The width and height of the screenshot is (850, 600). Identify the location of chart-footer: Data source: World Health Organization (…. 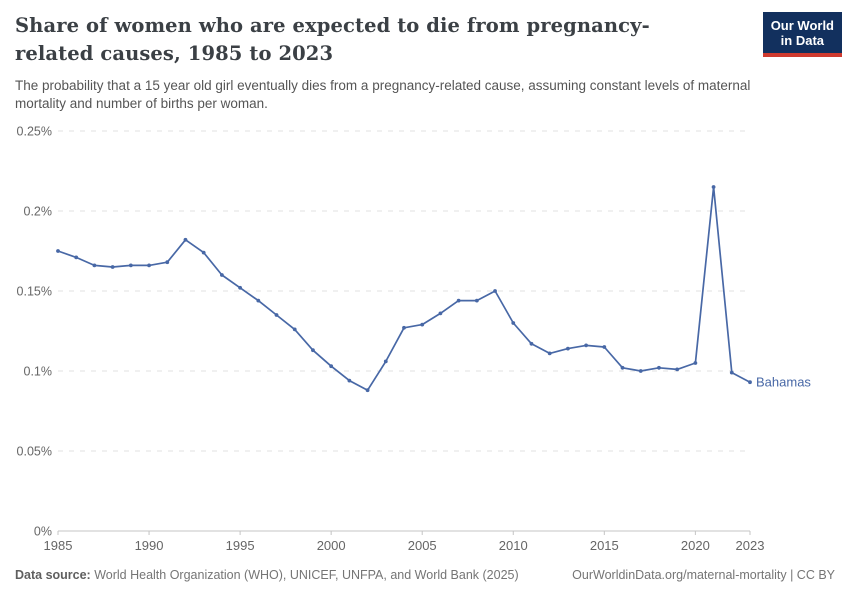
(425, 575).